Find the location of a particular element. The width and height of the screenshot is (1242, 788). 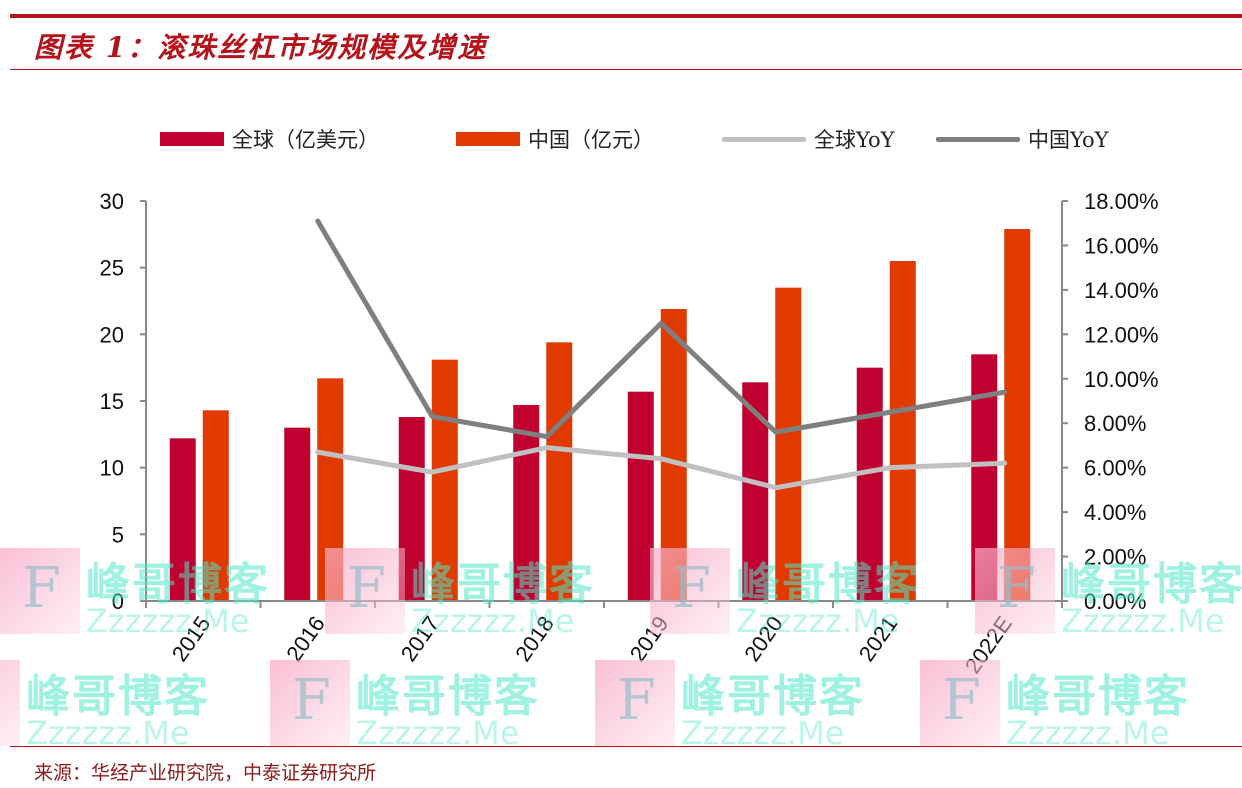

left-tick-label: 5 is located at coordinates (118, 534).